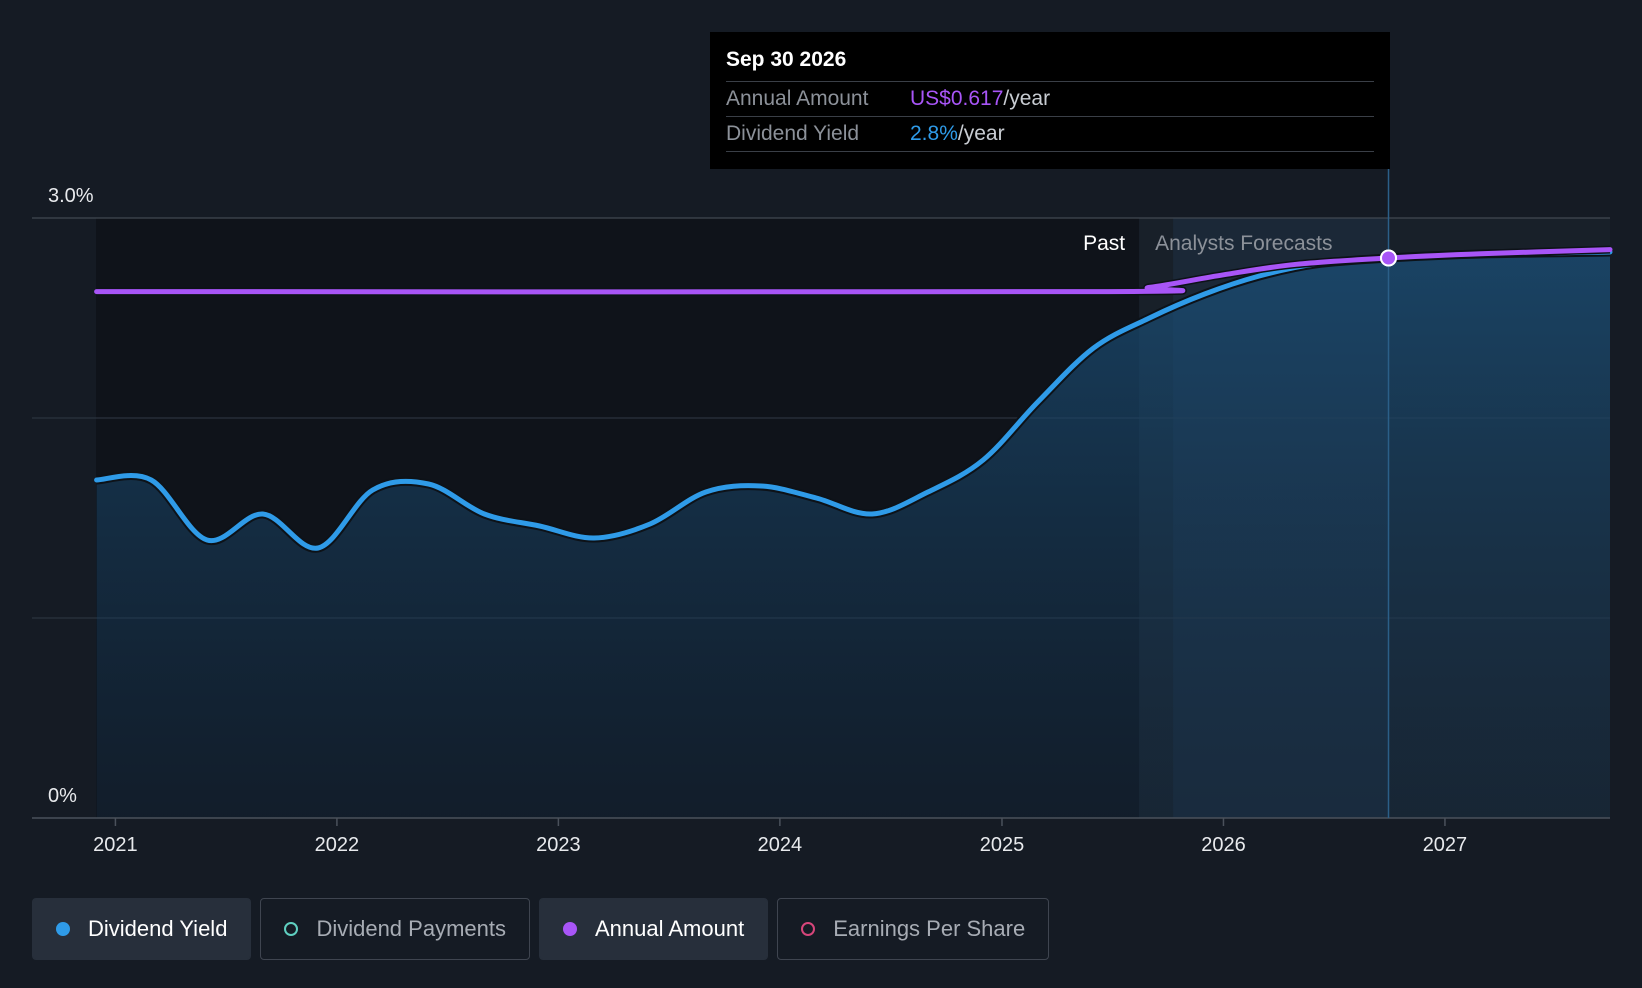  What do you see at coordinates (1050, 134) in the screenshot?
I see `tooltip-row-dividend-yield: Dividend Yield 2.8% /year` at bounding box center [1050, 134].